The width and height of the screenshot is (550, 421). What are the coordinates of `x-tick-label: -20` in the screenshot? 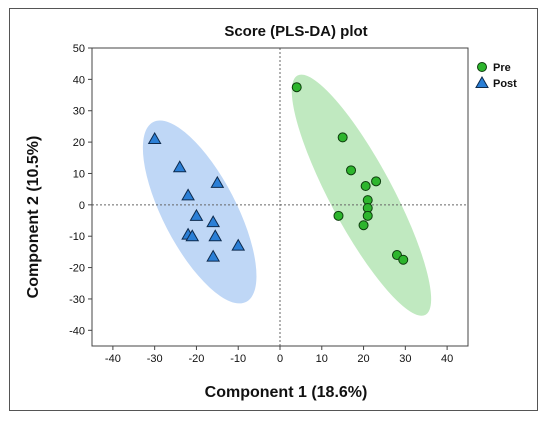 It's located at (196, 359).